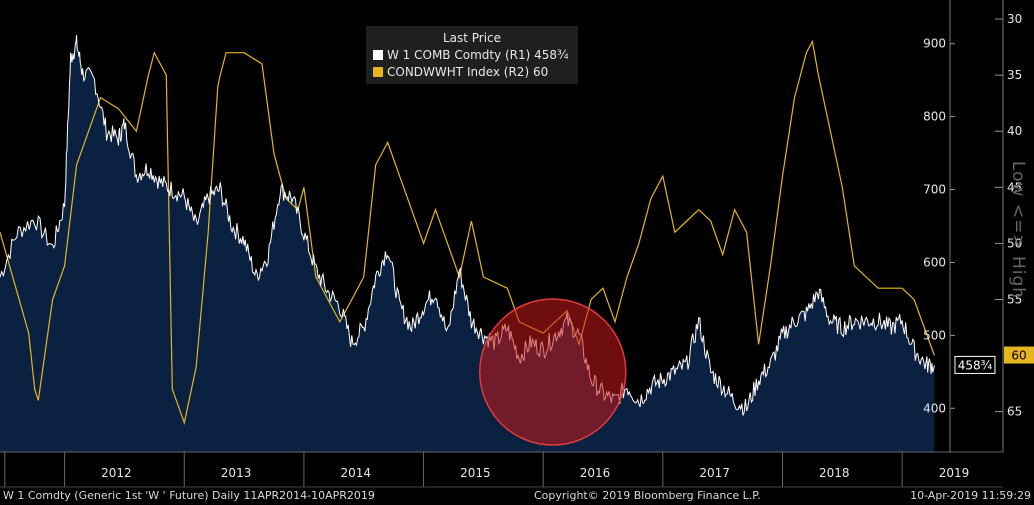  I want to click on r2-axis-tick-label: 45, so click(1014, 187).